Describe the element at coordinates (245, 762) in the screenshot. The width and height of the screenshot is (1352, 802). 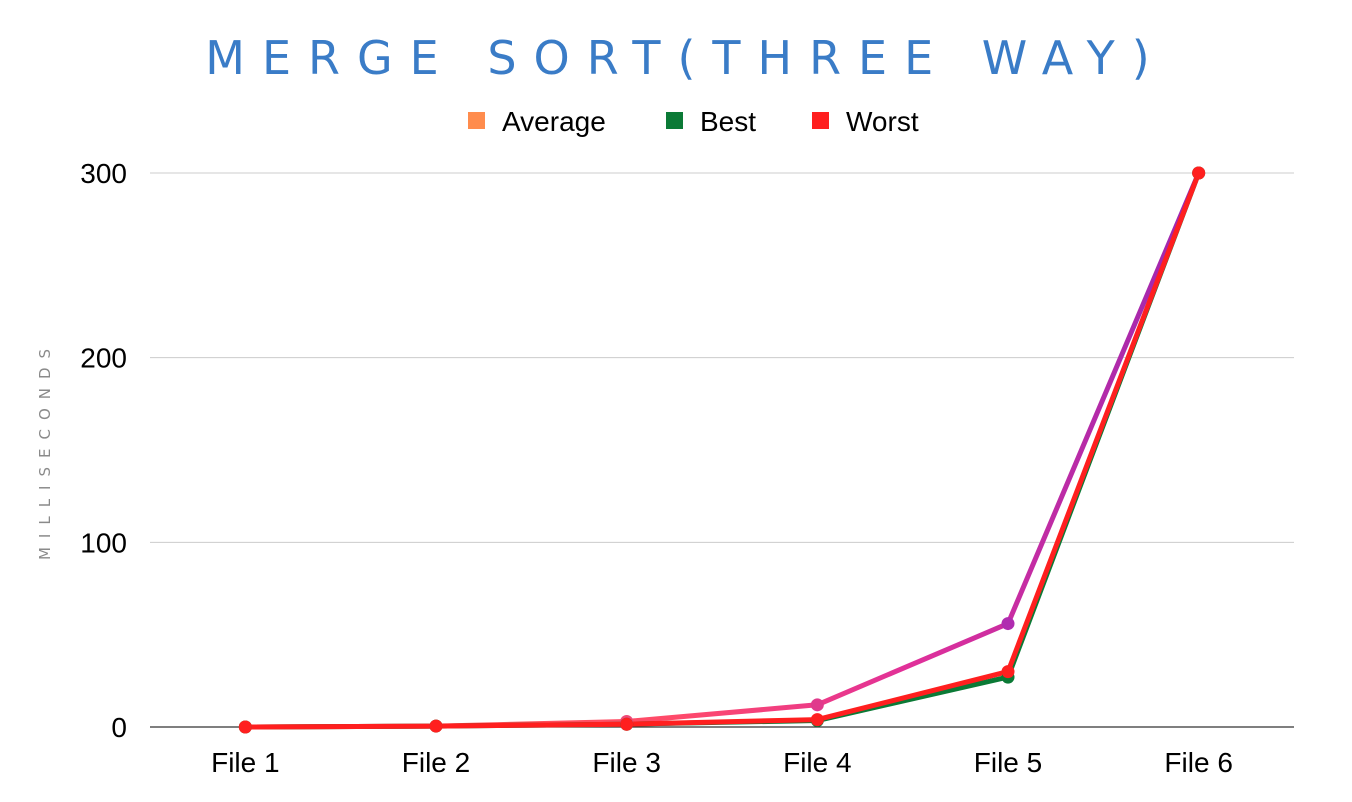
I see `x-tick-label: File 1` at that location.